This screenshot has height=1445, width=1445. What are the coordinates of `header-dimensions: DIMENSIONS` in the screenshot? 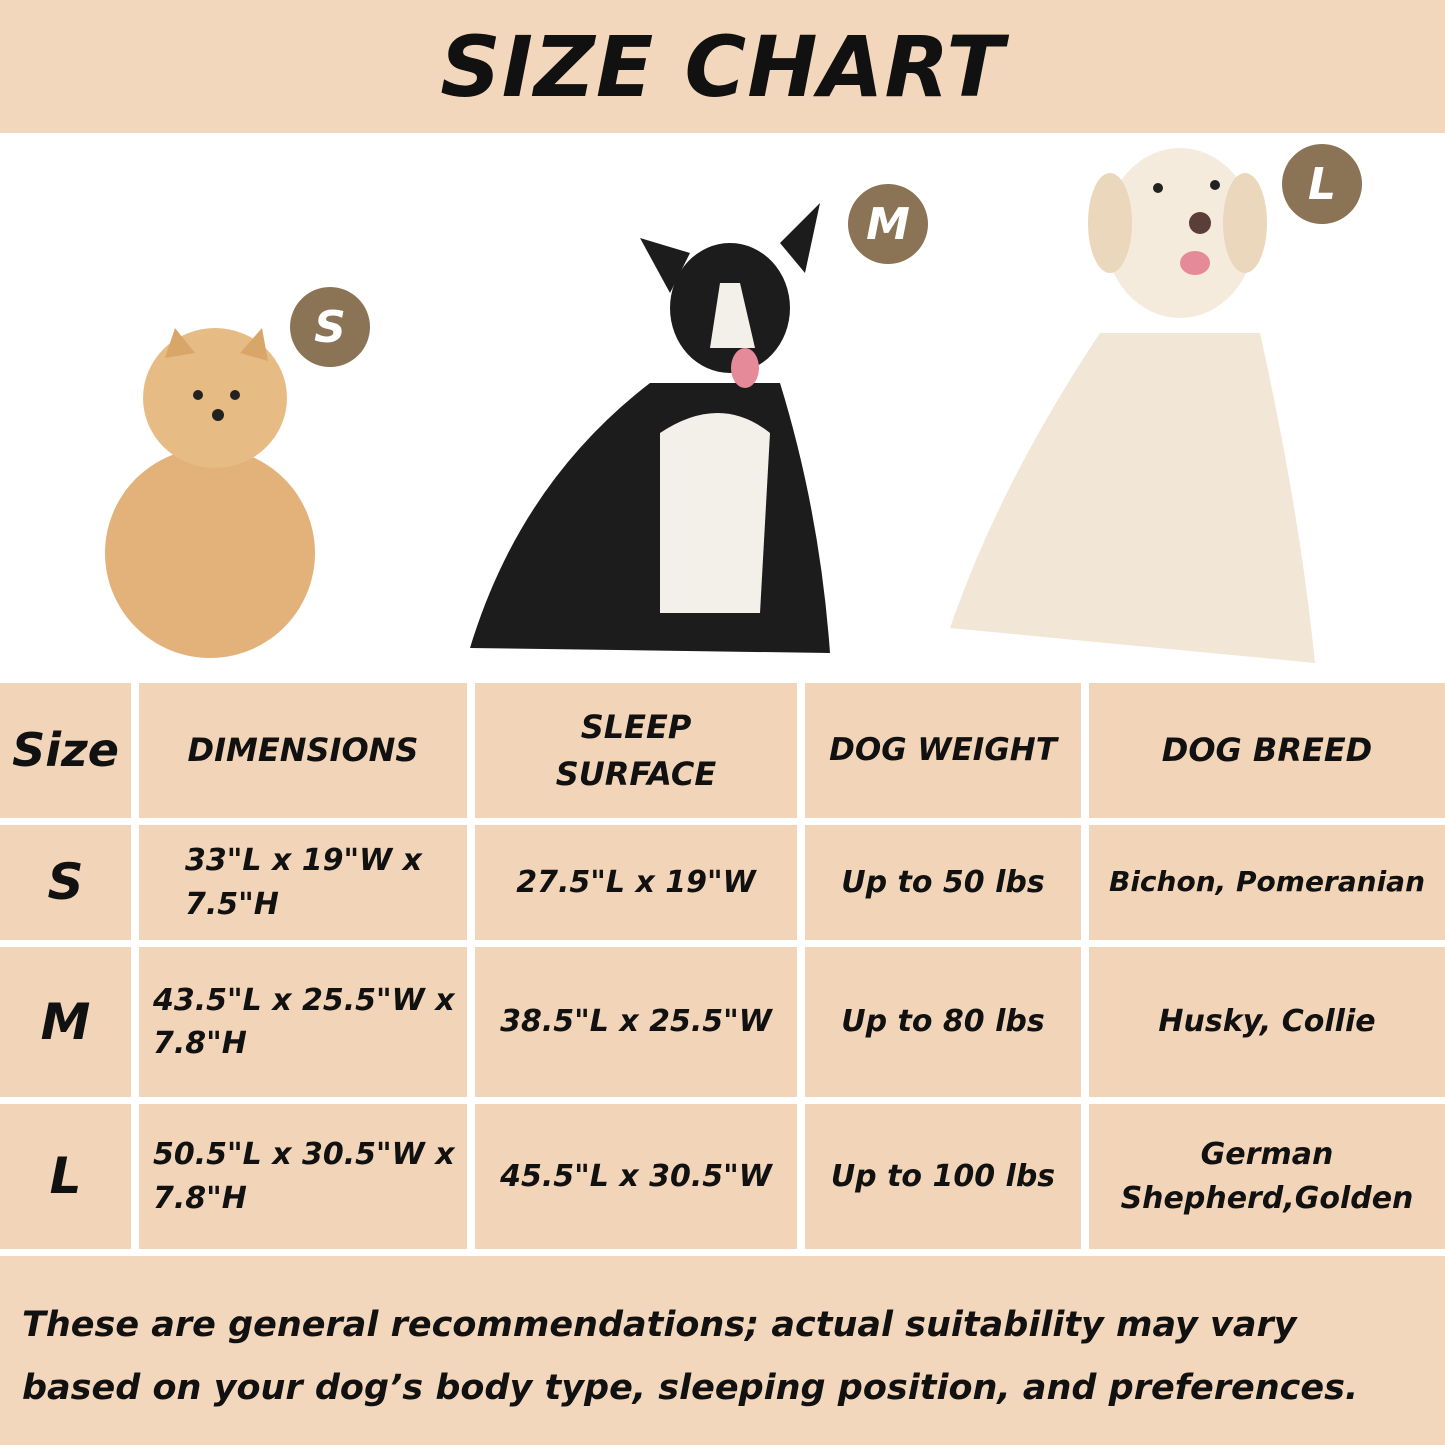 It's located at (303, 750).